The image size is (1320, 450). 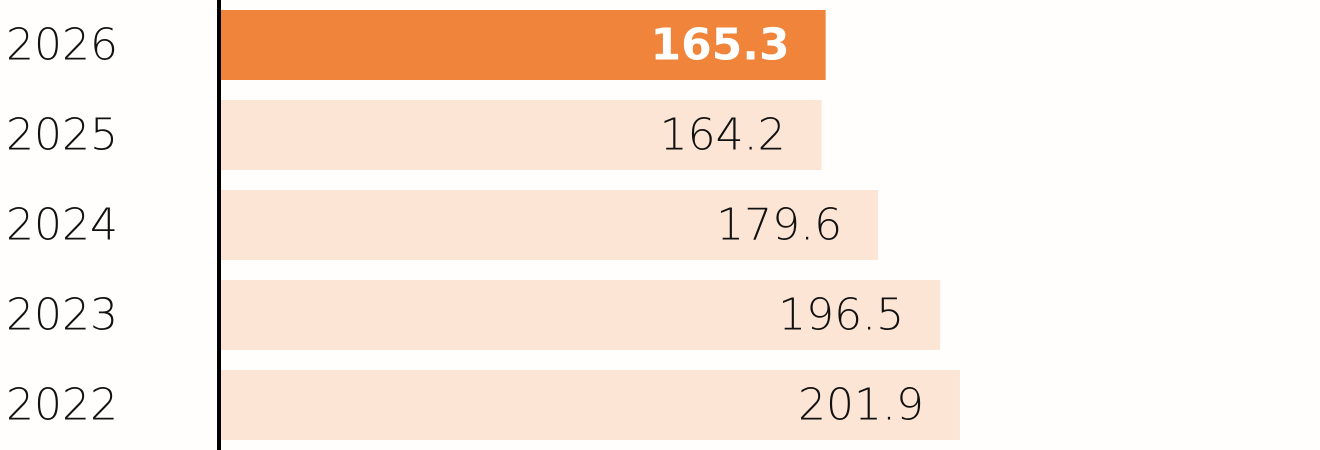 I want to click on value-label: 196.5, so click(x=841, y=315).